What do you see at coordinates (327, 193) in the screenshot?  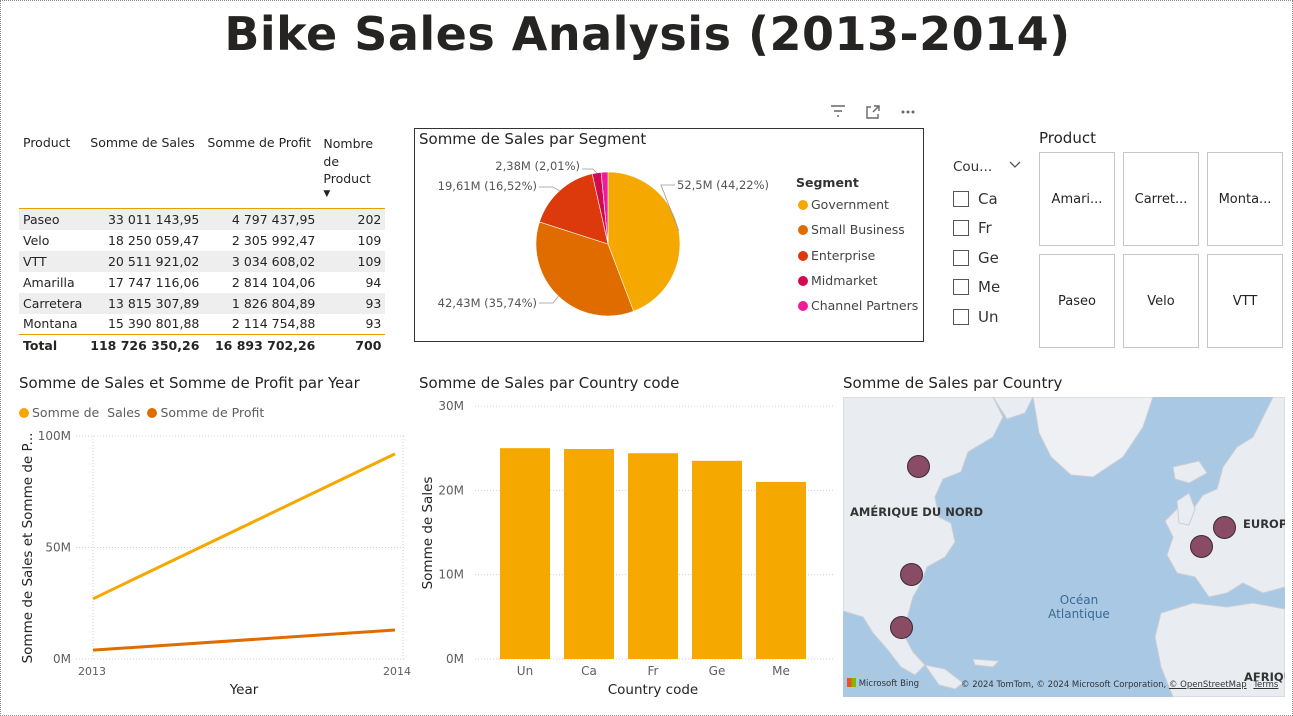 I see `sort-desc-icon: ▼` at bounding box center [327, 193].